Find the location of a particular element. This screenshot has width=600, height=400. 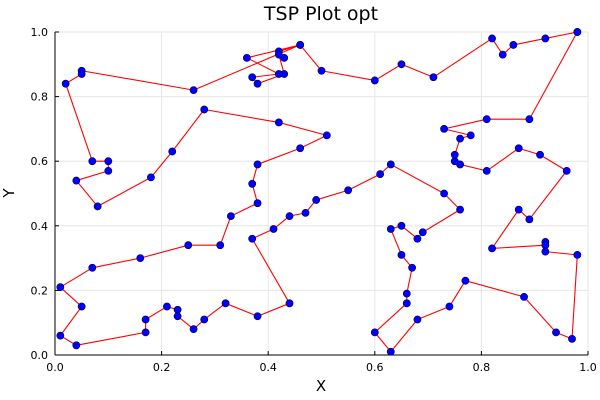

x-tick-label: 1.0 is located at coordinates (588, 367).